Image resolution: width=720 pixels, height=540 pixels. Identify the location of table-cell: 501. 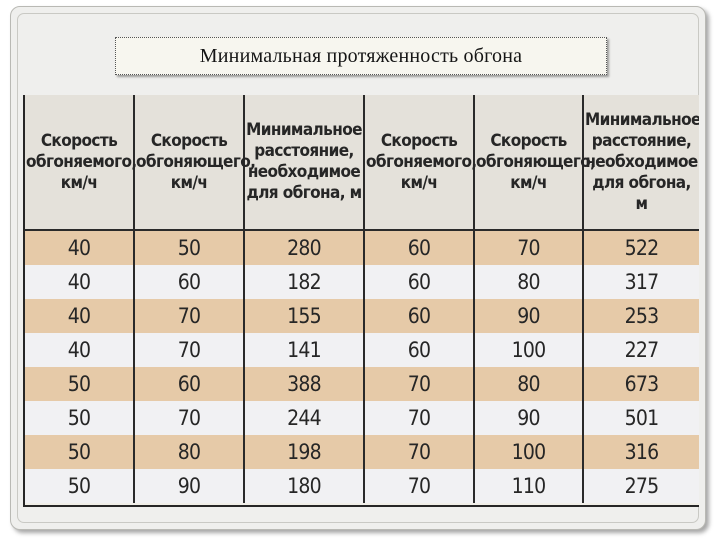
(641, 418).